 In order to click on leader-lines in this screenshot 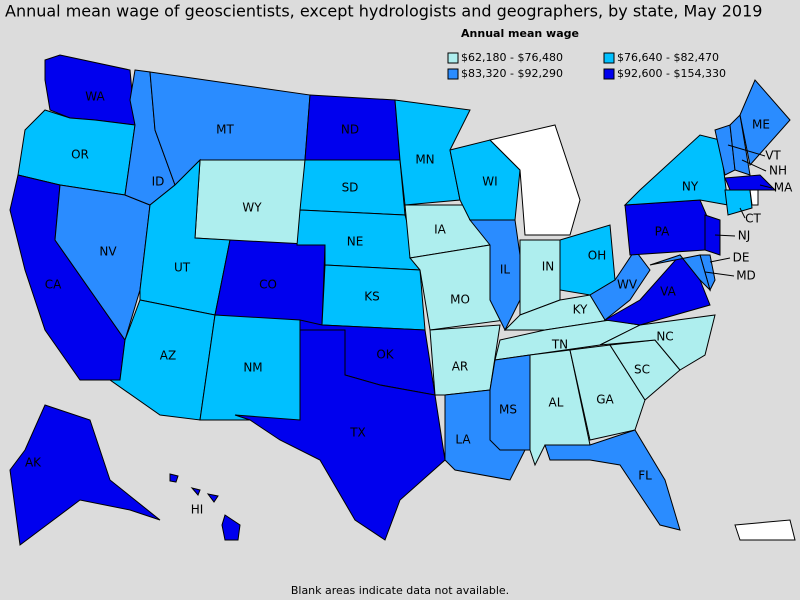, I will do `click(738, 210)`.